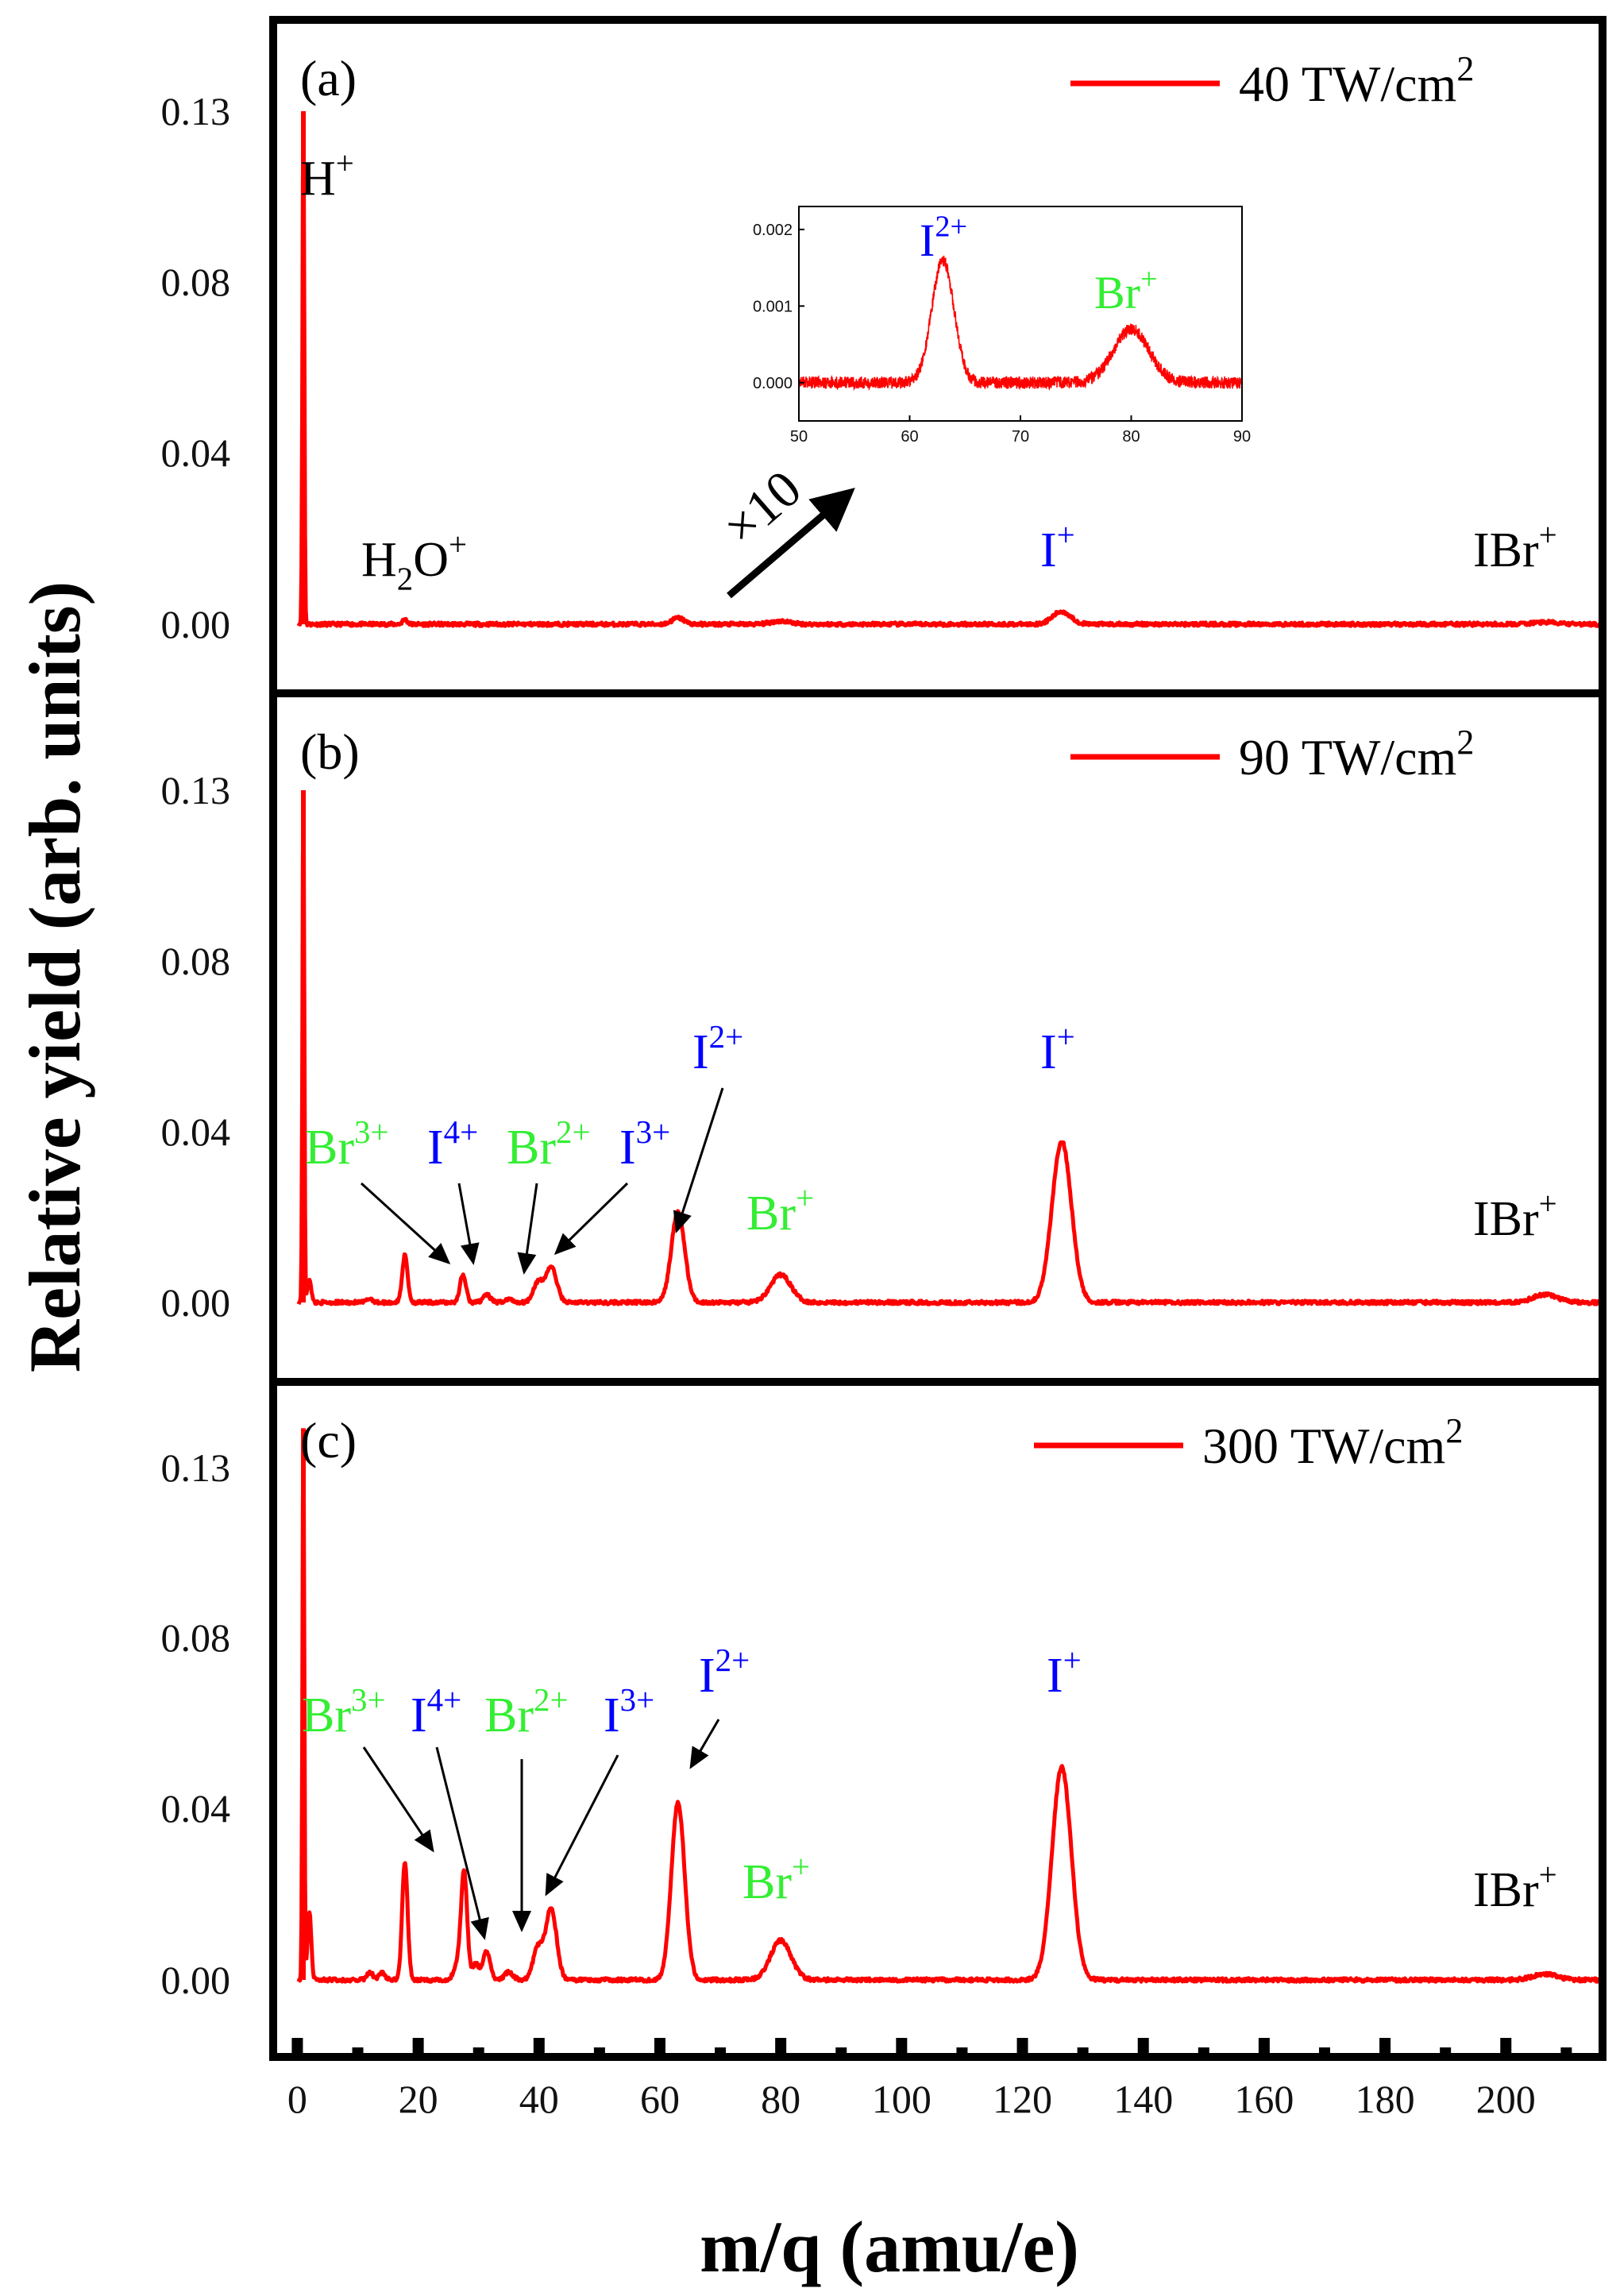 This screenshot has width=1620, height=2296. Describe the element at coordinates (660, 2099) in the screenshot. I see `x-tick-label: 60` at that location.